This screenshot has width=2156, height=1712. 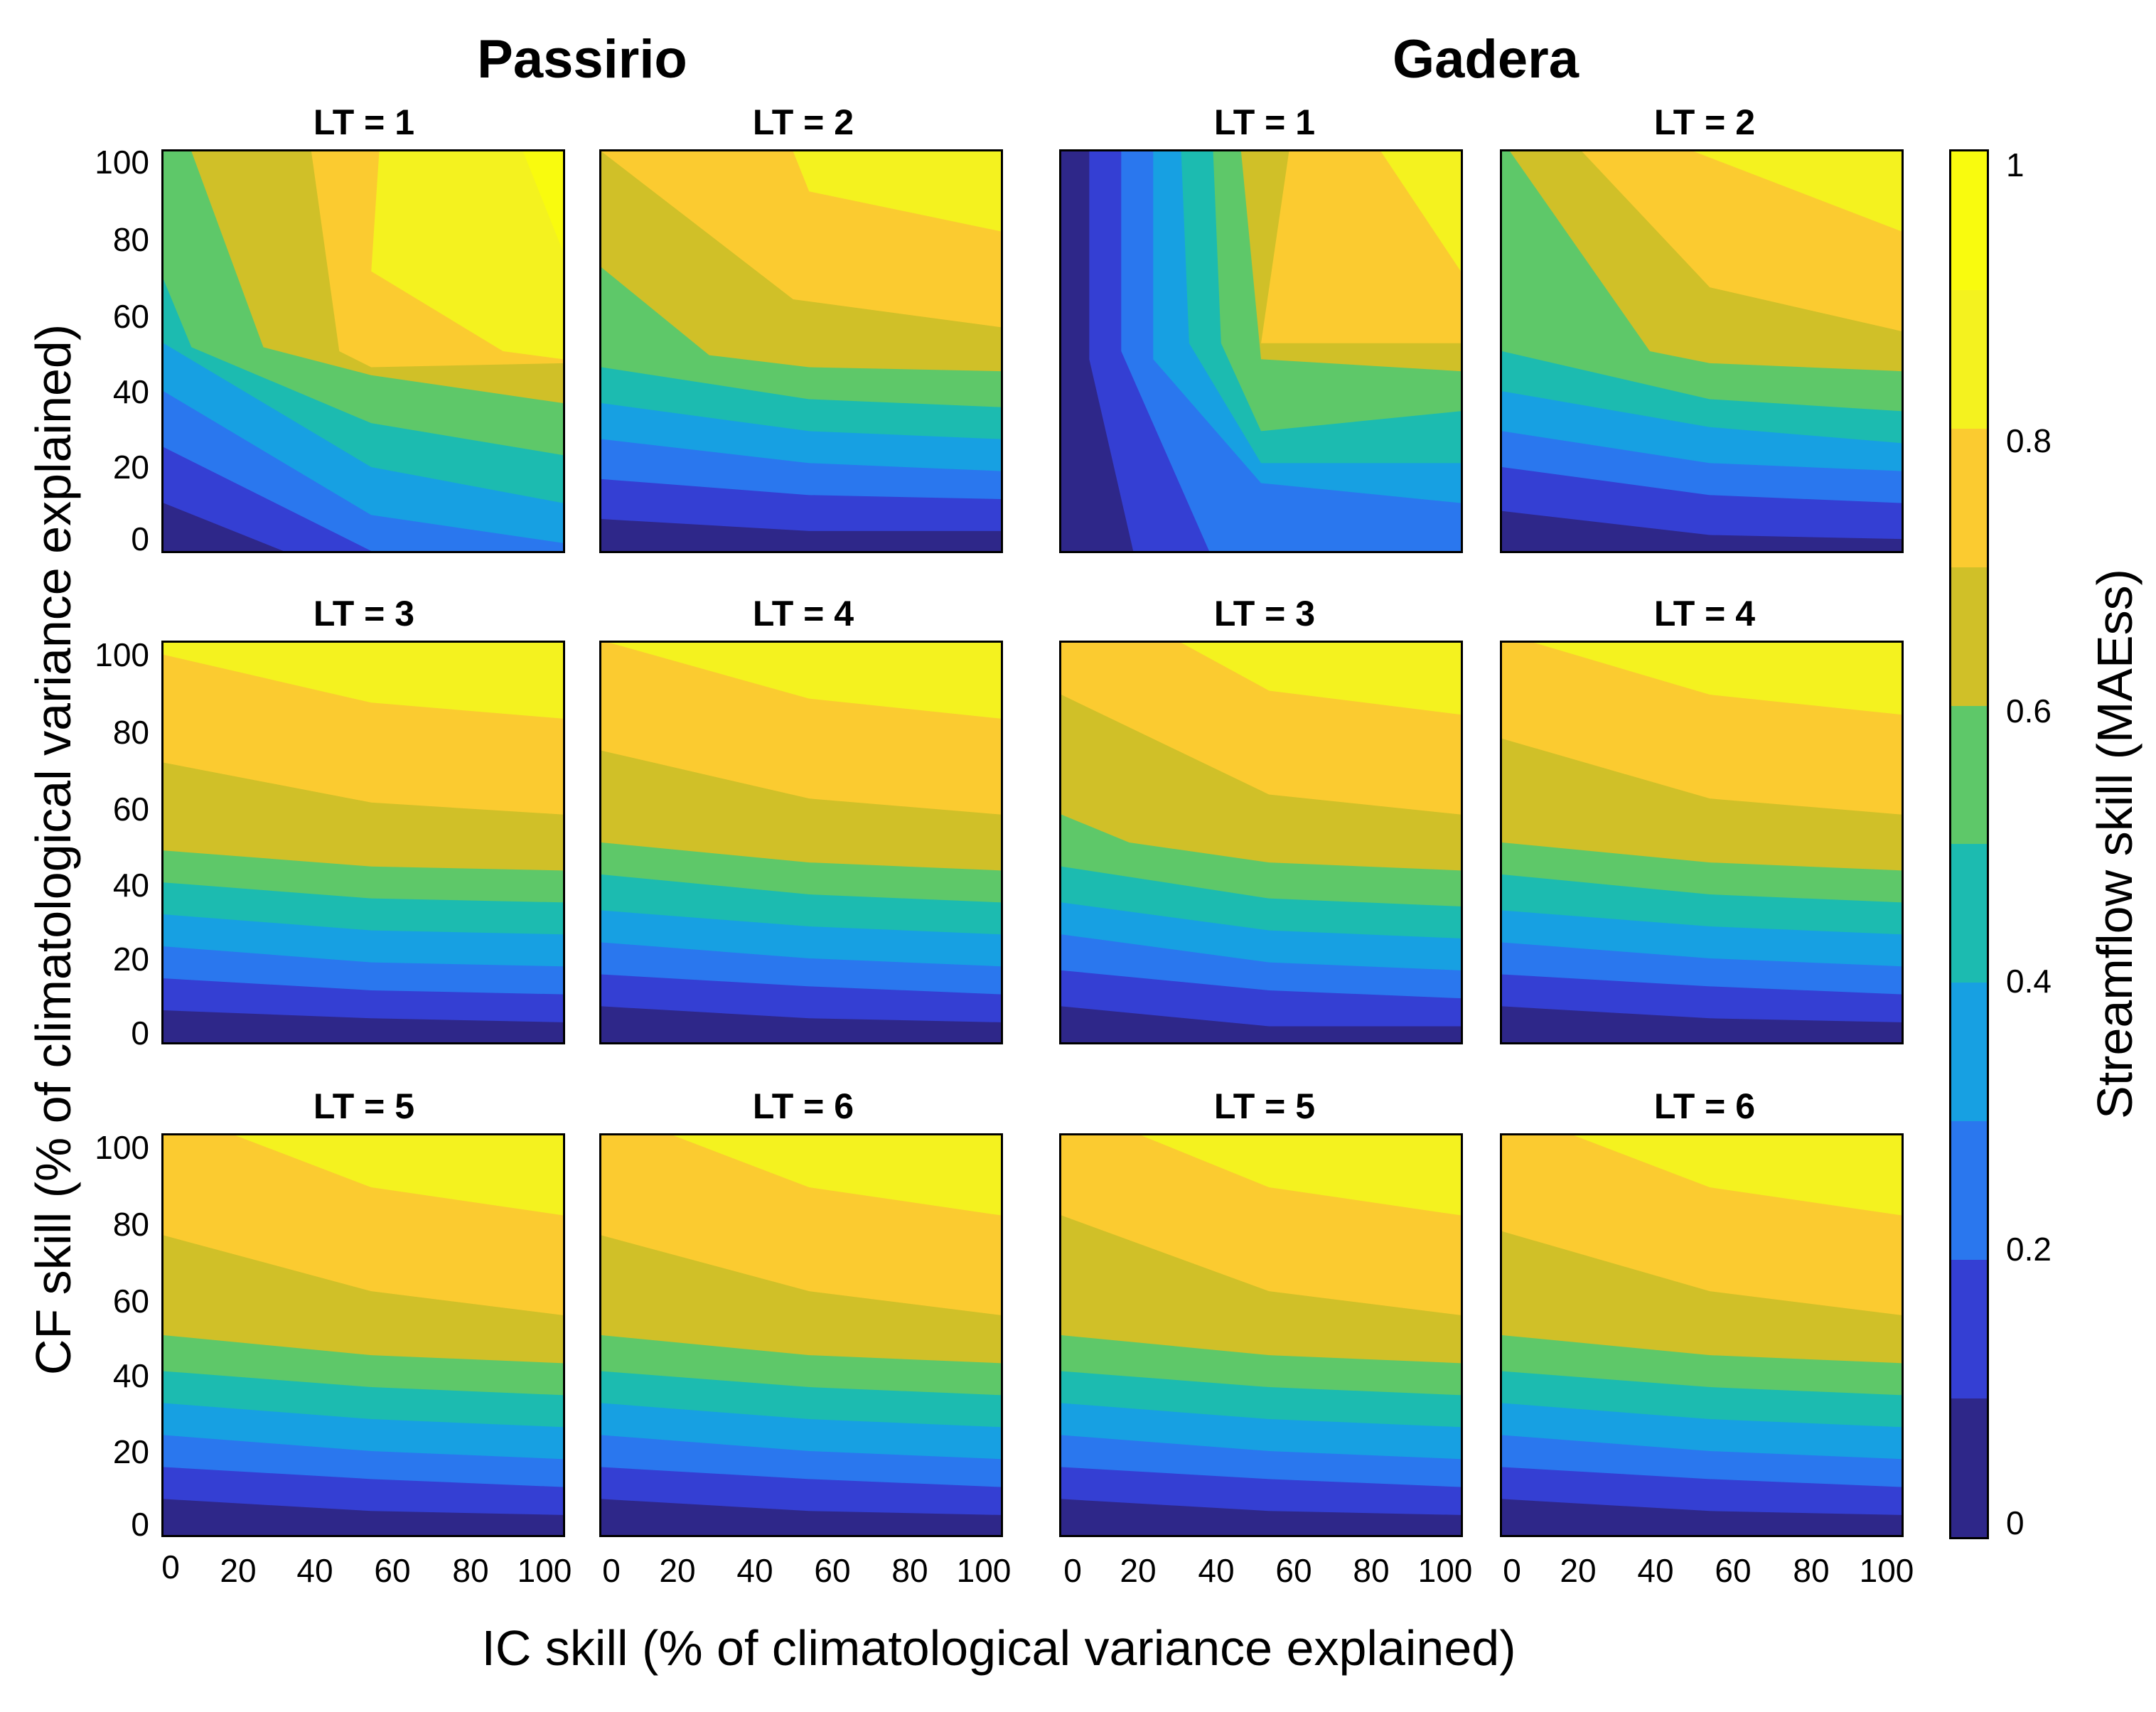 I want to click on colorbar-label: Streamflow skill (MAEss), so click(x=2114, y=844).